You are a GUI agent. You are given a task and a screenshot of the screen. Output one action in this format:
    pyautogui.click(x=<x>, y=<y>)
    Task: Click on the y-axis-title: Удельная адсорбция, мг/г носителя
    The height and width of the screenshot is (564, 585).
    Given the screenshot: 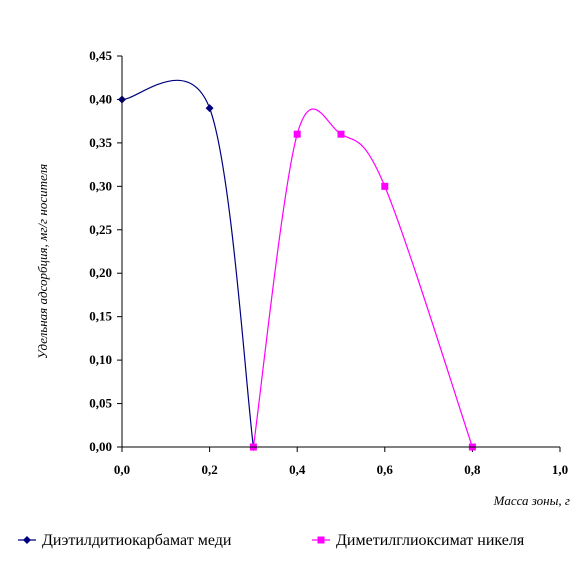 What is the action you would take?
    pyautogui.click(x=42, y=261)
    